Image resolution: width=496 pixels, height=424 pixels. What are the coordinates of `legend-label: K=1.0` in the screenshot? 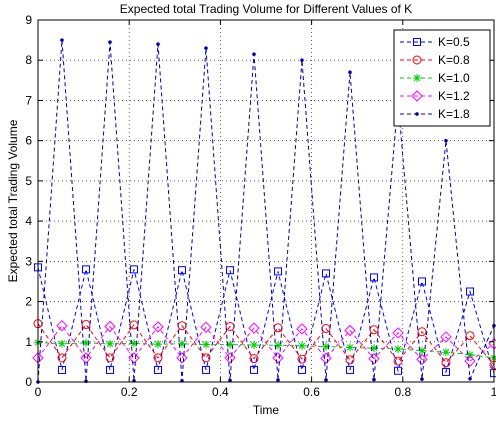 It's located at (454, 78).